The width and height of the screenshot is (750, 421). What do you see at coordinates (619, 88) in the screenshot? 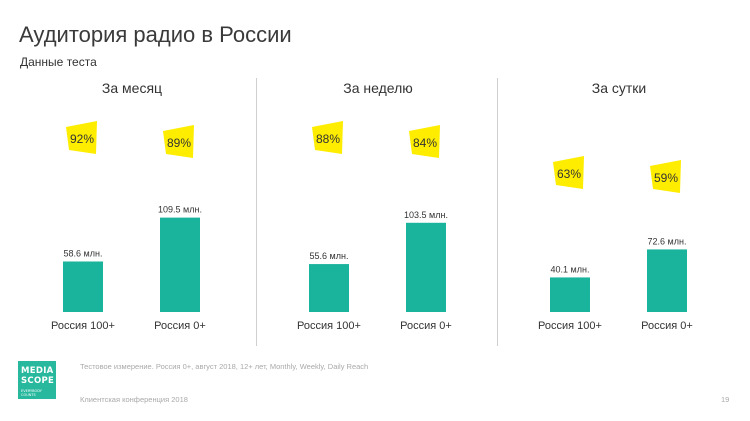
I see `chart-title: За сутки` at bounding box center [619, 88].